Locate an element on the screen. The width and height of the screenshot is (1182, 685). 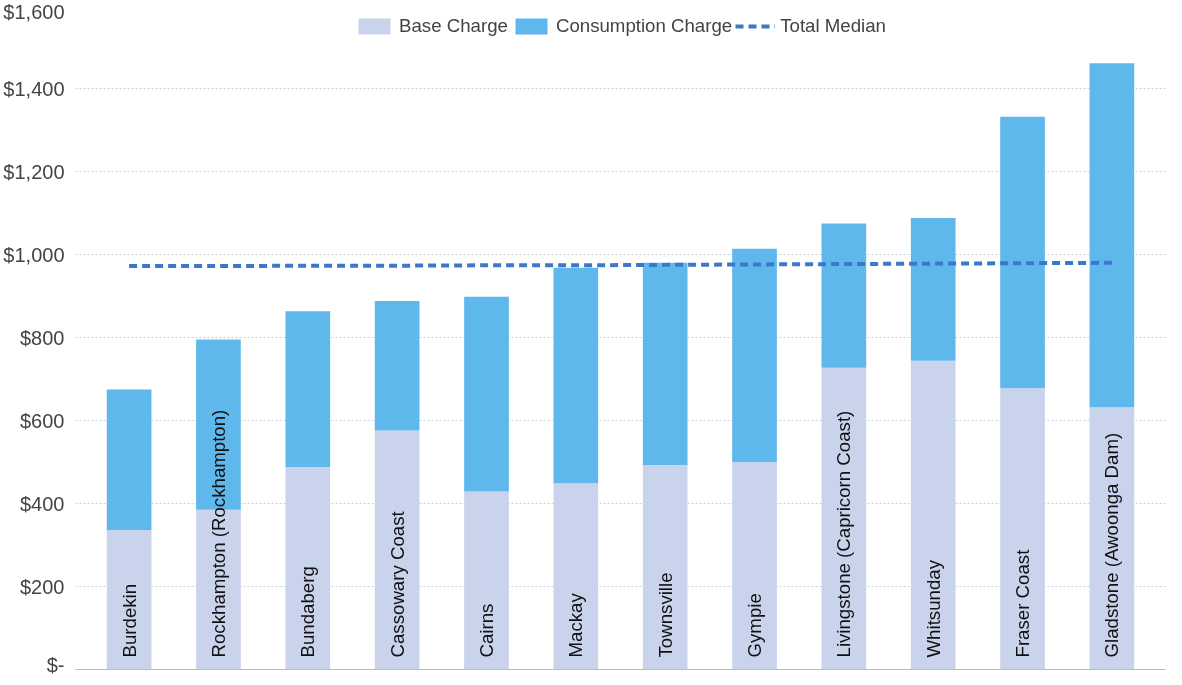
y-tick-label: $1,400 is located at coordinates (34, 88).